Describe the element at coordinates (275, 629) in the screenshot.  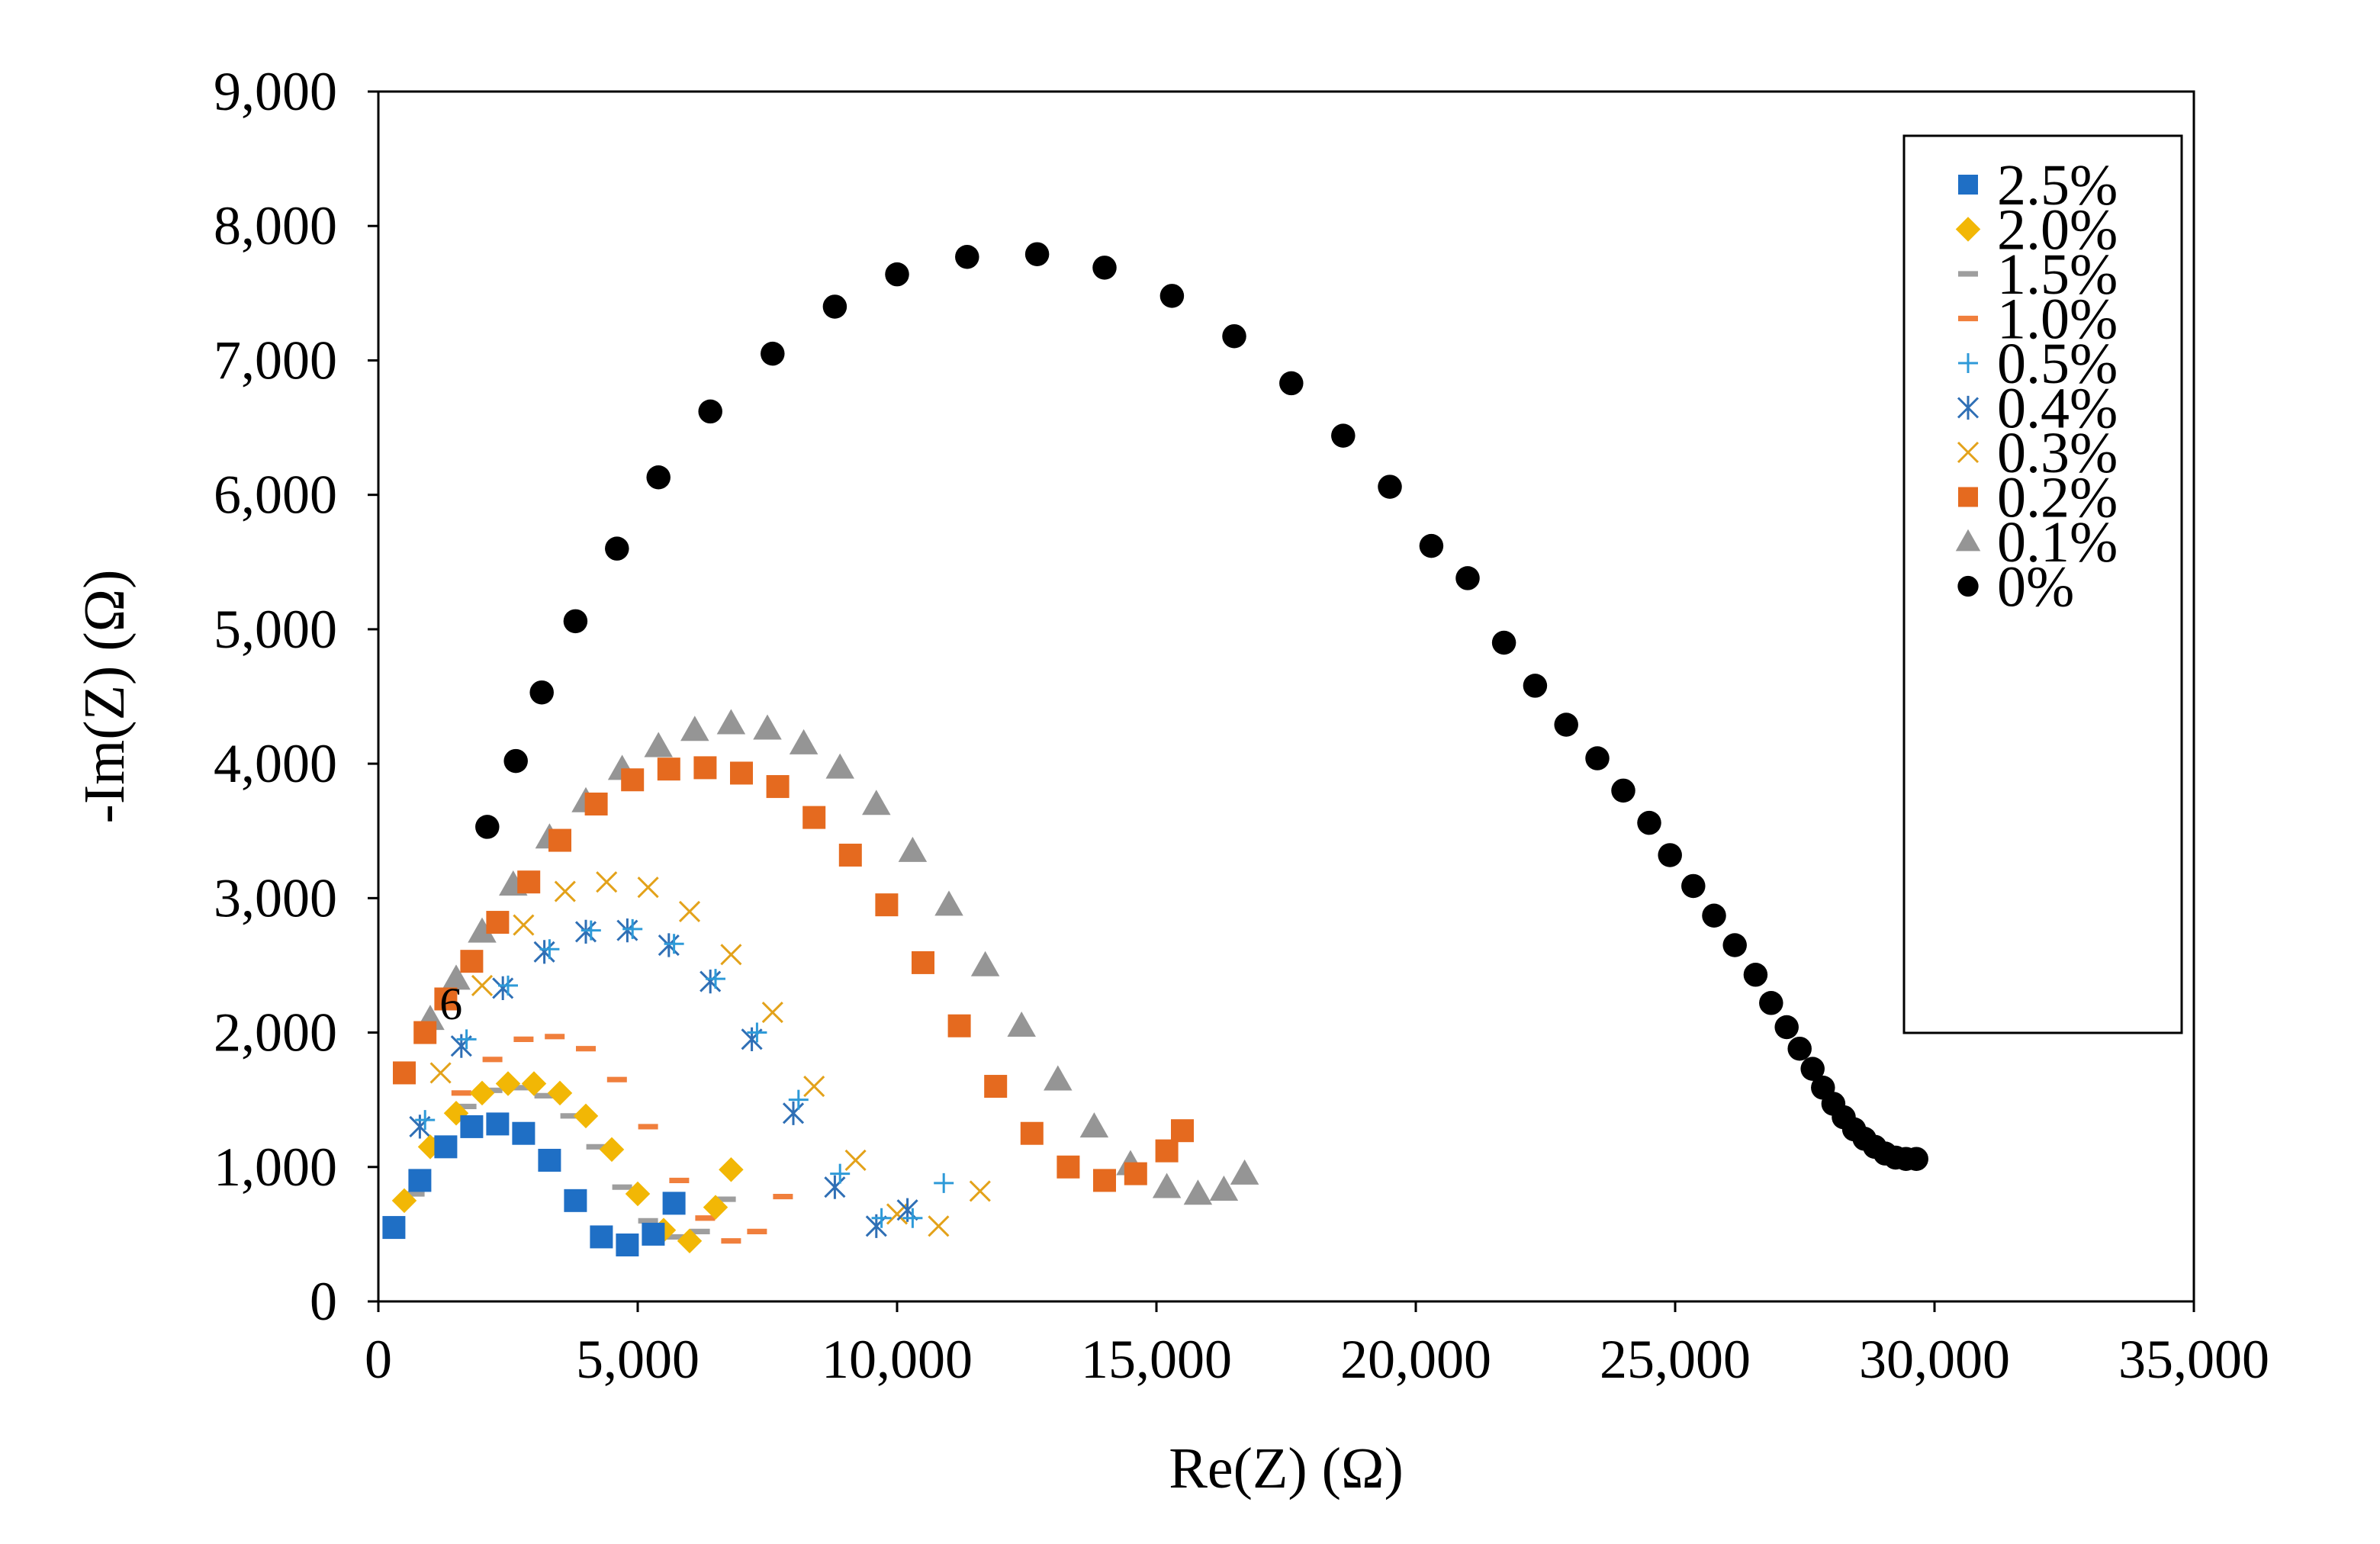
I see `y-tick-label: 5,000` at that location.